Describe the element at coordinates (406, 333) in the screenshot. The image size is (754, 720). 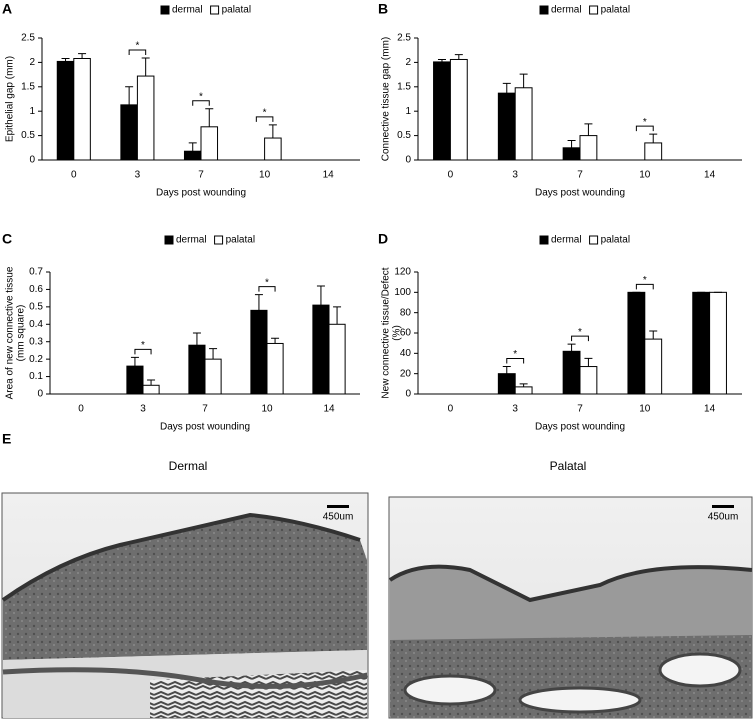
I see `y-tick-label: 60` at that location.